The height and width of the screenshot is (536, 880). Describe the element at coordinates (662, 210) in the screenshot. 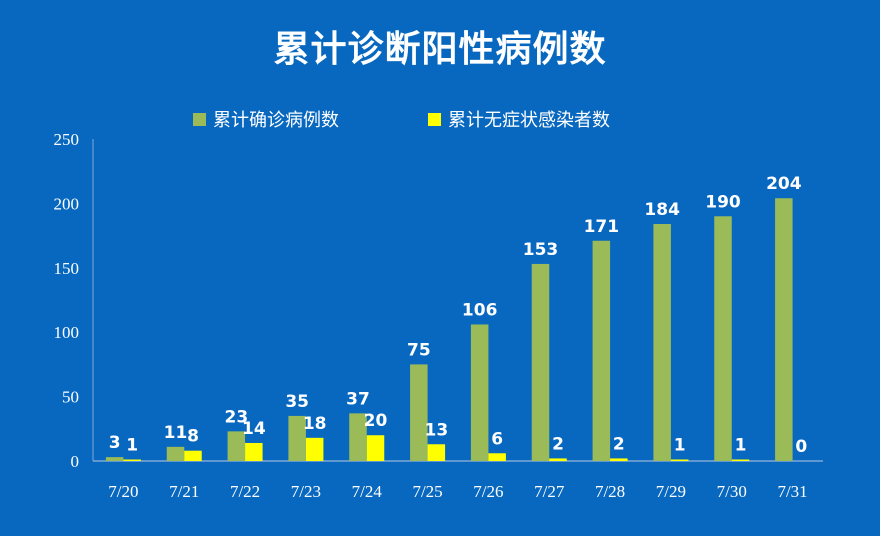

I see `data-label: 184` at that location.